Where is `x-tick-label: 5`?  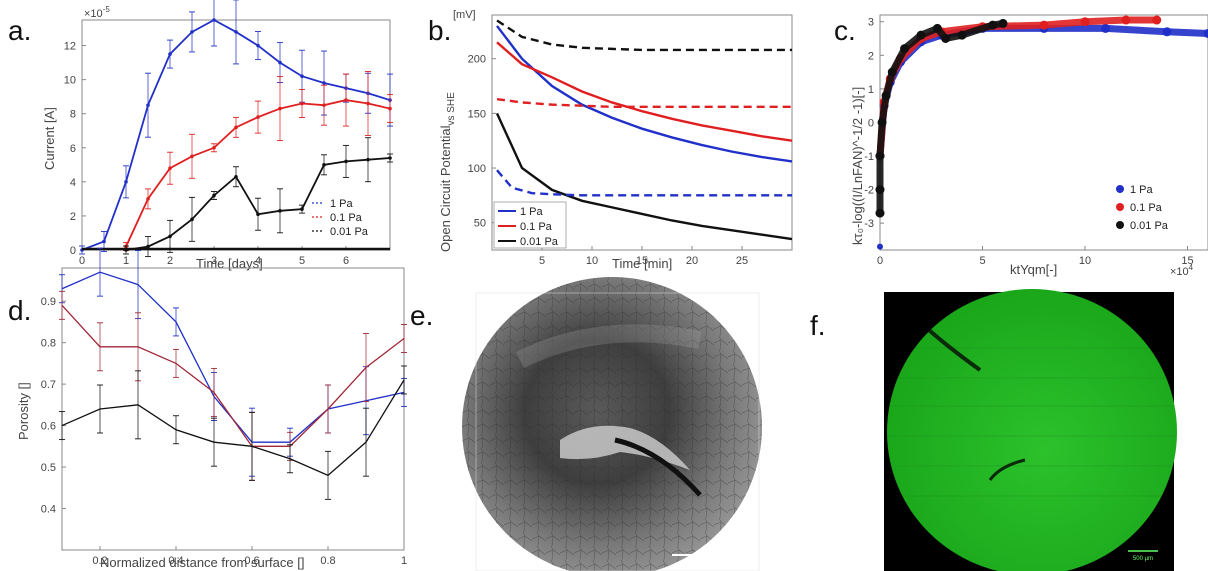
x-tick-label: 5 is located at coordinates (542, 261).